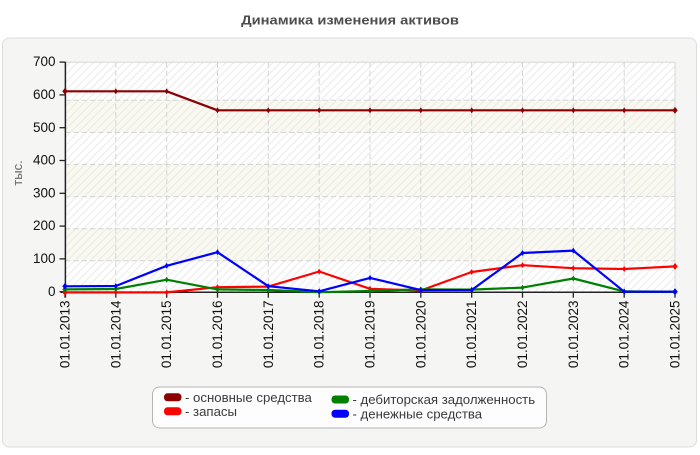  Describe the element at coordinates (44, 192) in the screenshot. I see `svg-text: 300` at that location.